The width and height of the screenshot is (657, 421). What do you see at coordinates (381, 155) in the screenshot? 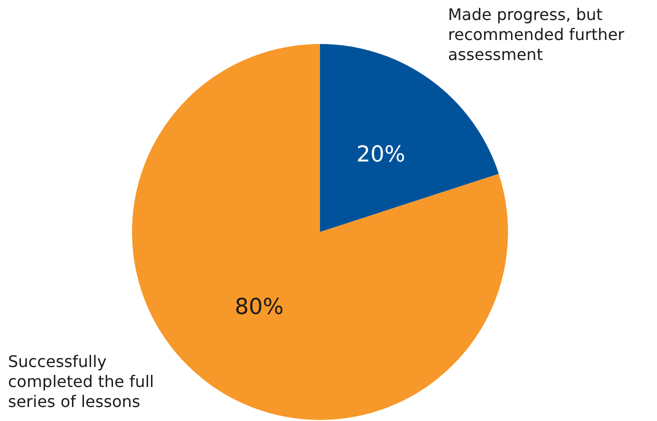
I see `data-label: 20%` at bounding box center [381, 155].